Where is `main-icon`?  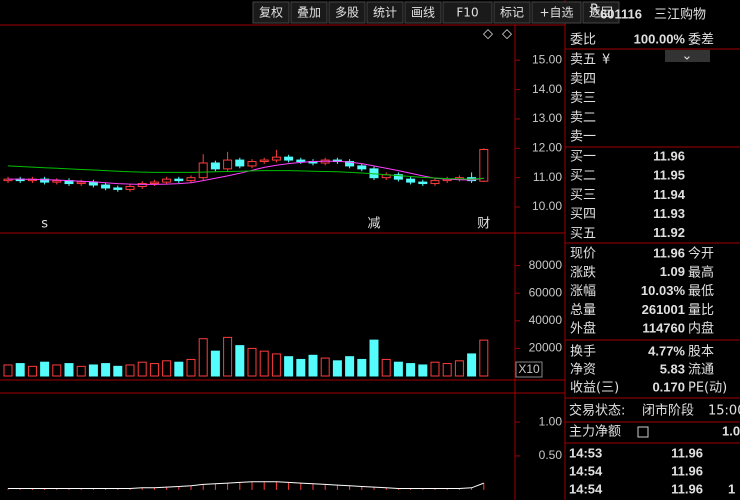 main-icon is located at coordinates (643, 432).